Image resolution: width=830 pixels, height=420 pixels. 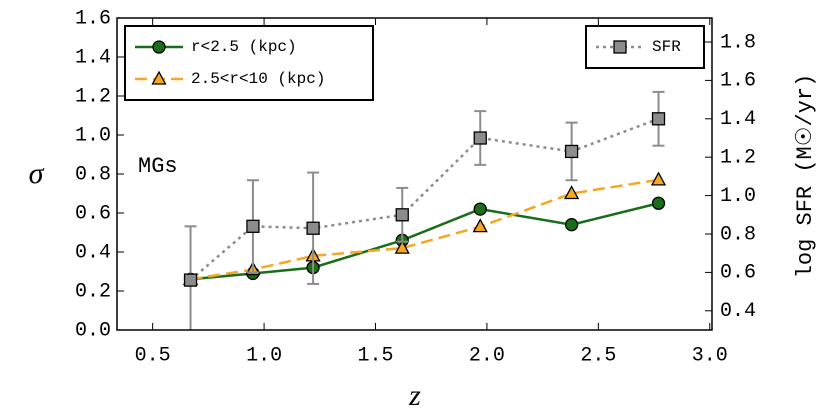 I want to click on x-tick-label: 1.5, so click(x=375, y=355).